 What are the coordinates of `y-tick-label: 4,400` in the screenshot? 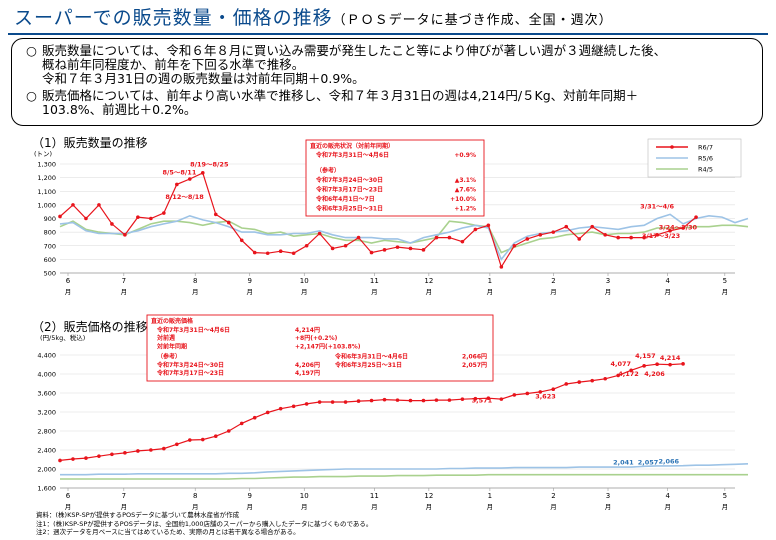 It's located at (46, 356).